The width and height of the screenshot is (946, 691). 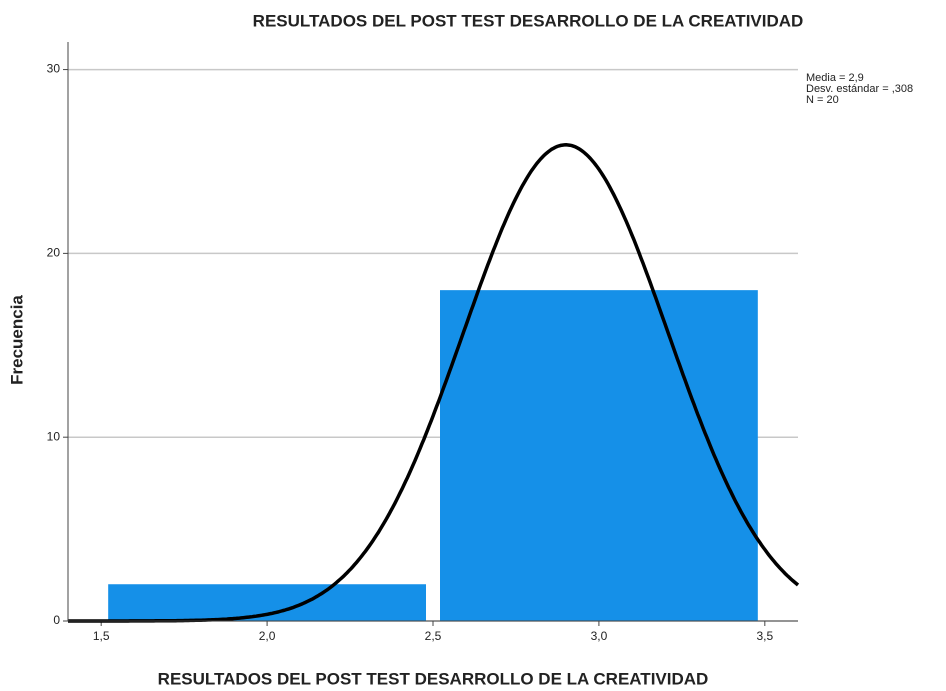 What do you see at coordinates (433, 636) in the screenshot?
I see `x-tick-label: 2,5` at bounding box center [433, 636].